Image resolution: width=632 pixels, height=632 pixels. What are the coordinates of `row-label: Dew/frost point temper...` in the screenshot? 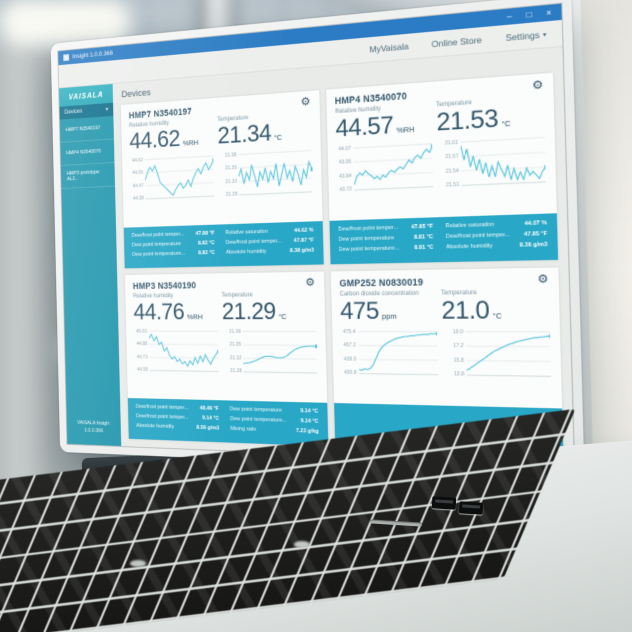 It's located at (368, 228).